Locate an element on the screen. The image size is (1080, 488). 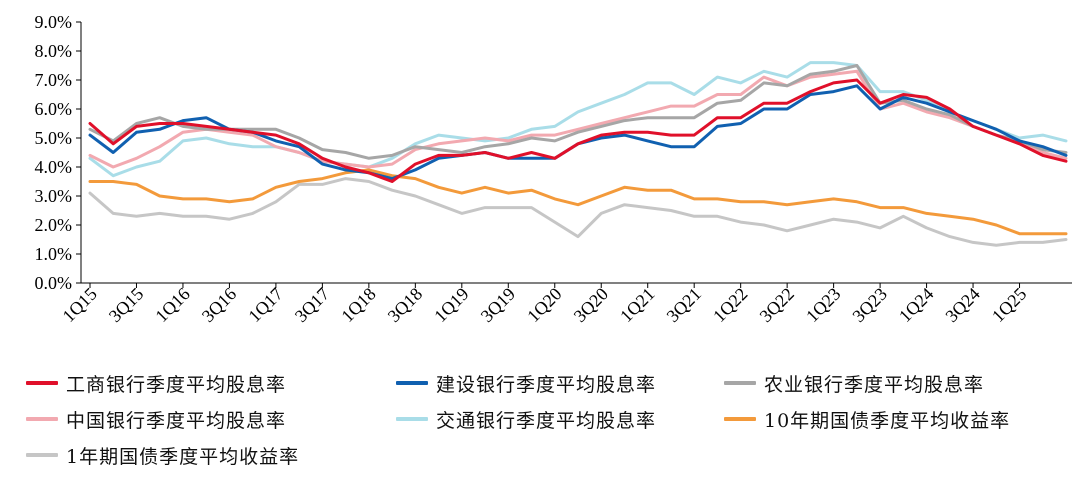
y-tick-label: 4.0% is located at coordinates (54, 167).